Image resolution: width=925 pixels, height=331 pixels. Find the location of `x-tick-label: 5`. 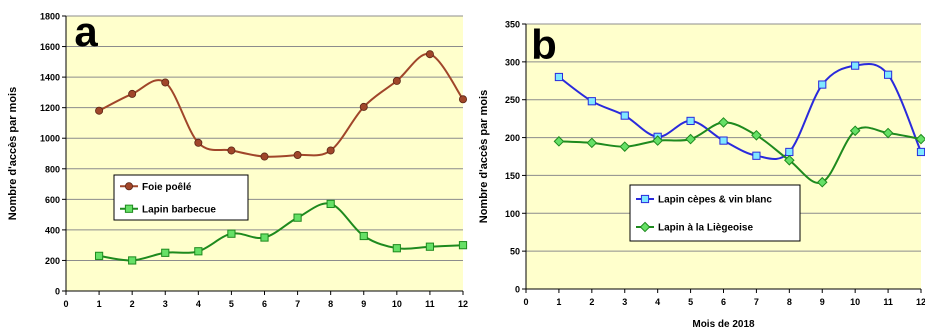

x-tick-label: 5 is located at coordinates (231, 304).